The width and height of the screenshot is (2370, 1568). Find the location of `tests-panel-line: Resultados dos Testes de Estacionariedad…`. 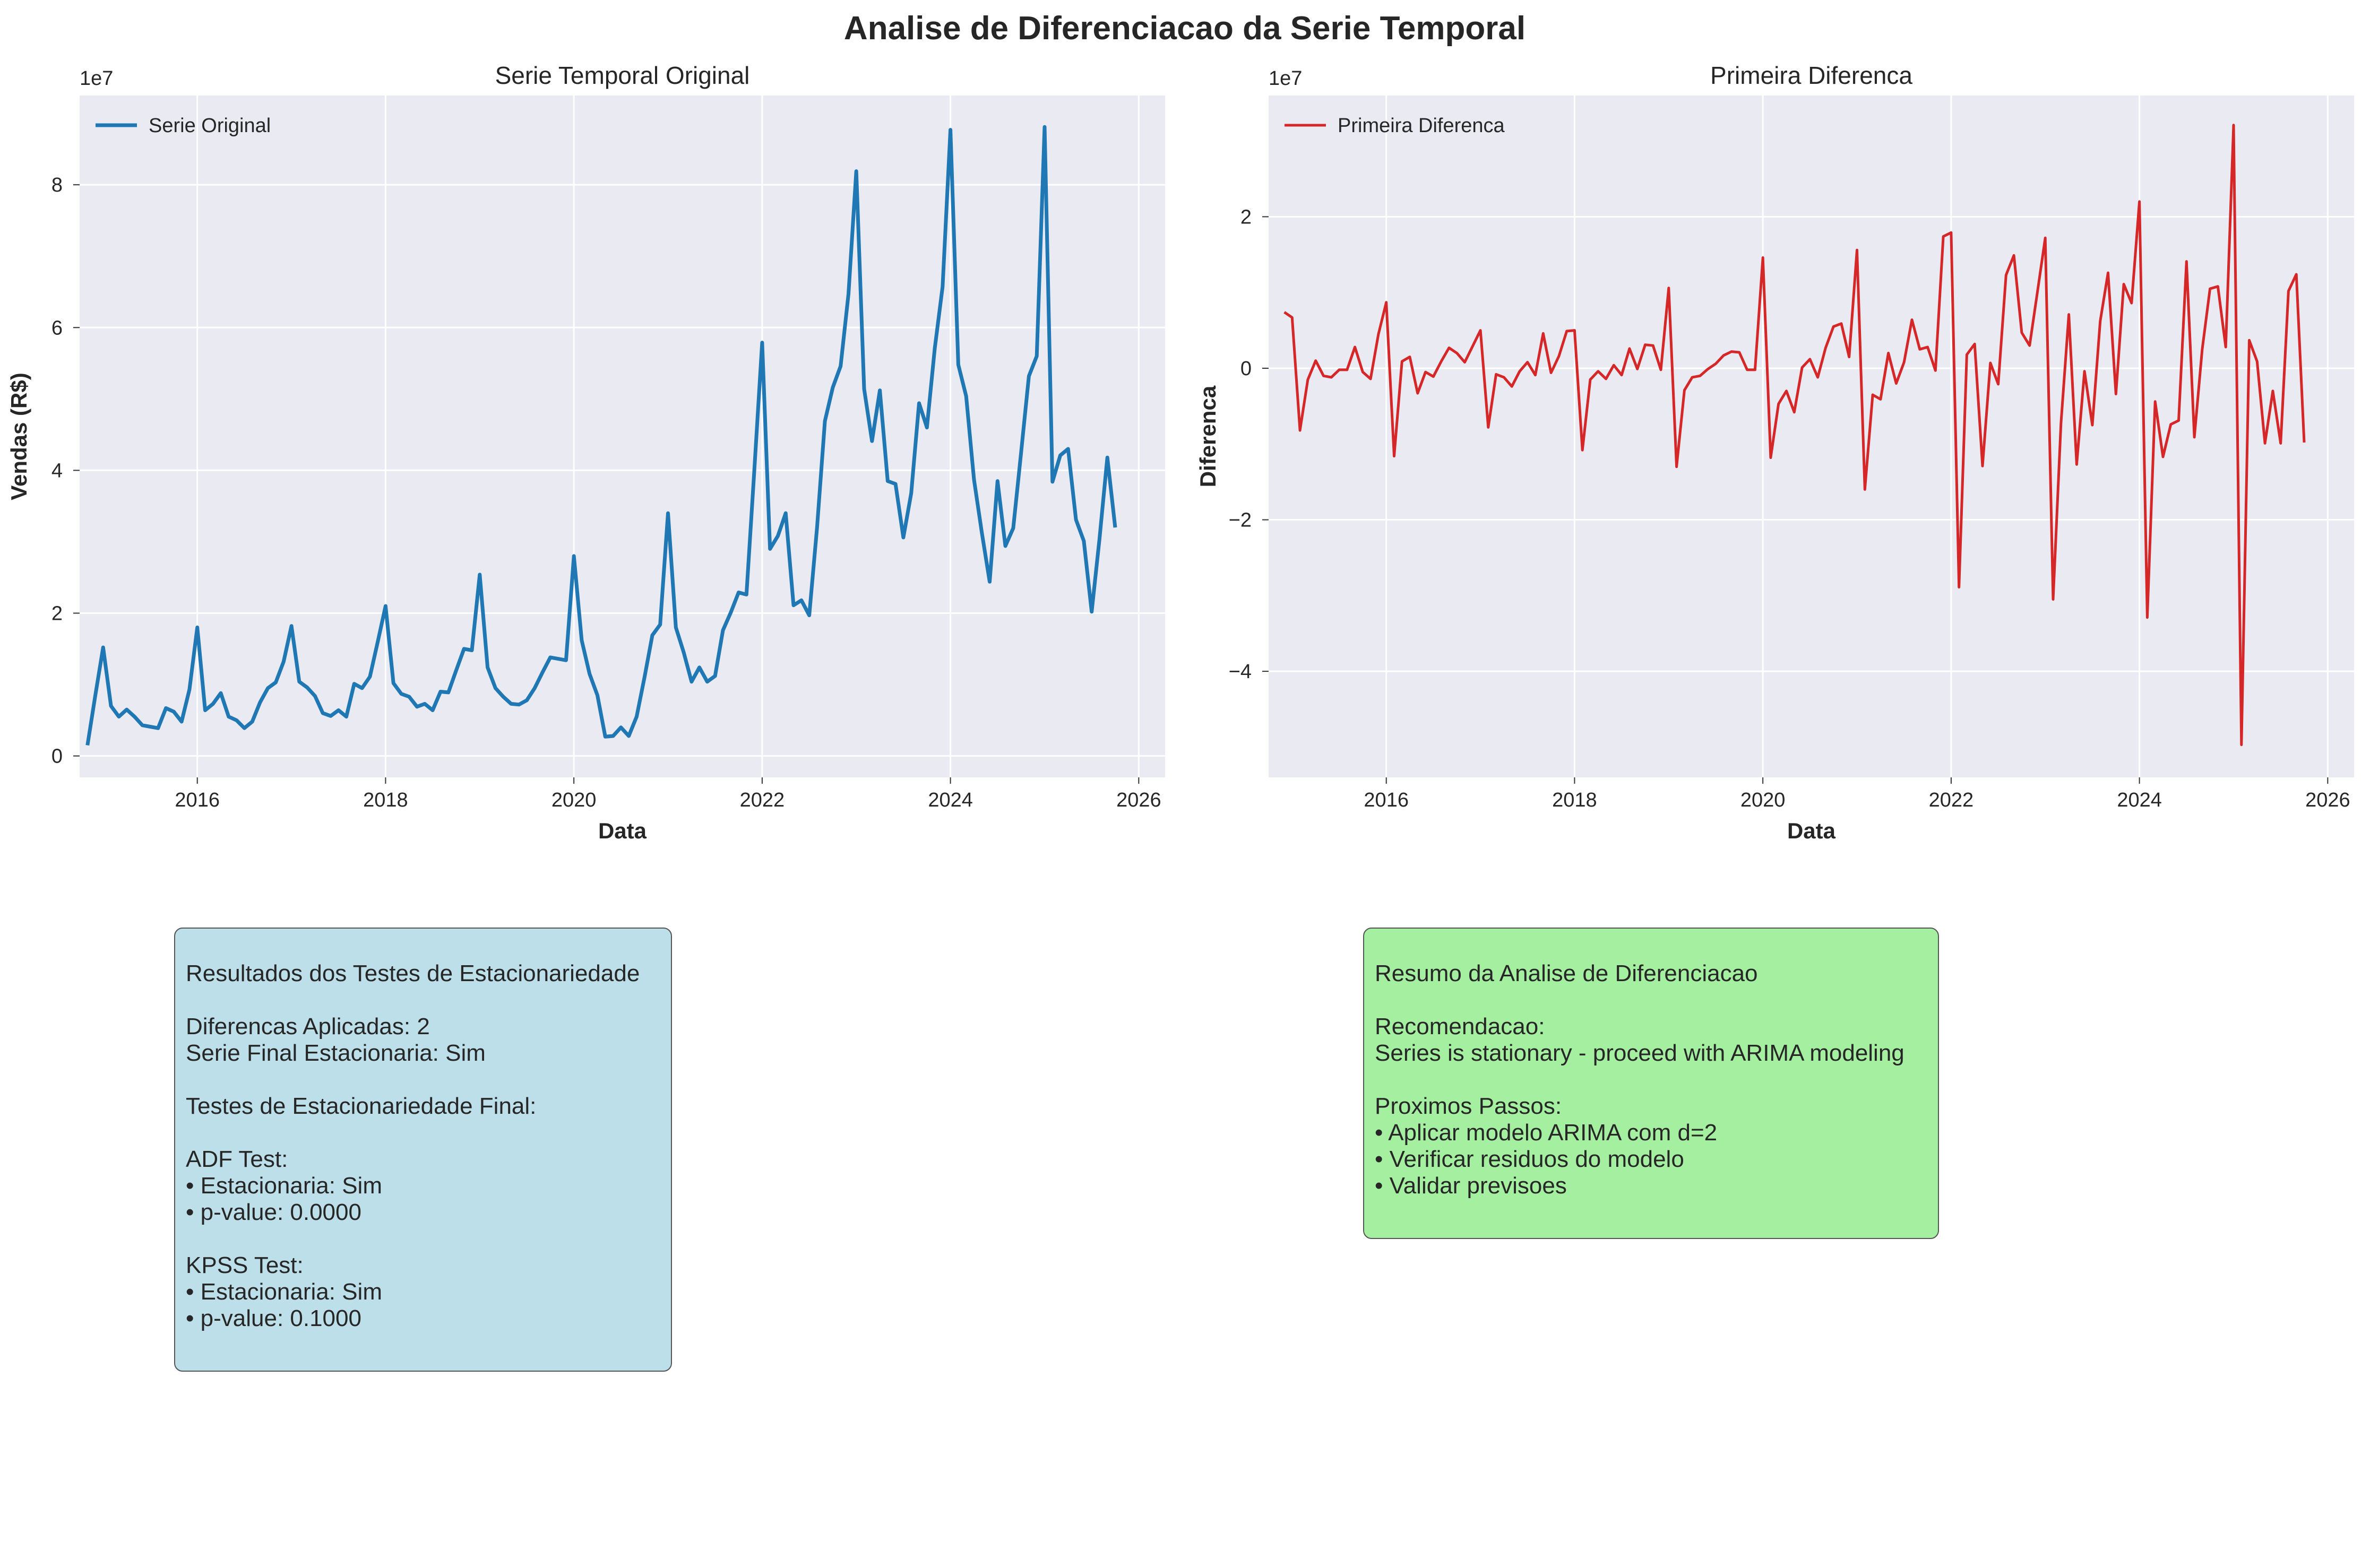

tests-panel-line: Resultados dos Testes de Estacionariedad… is located at coordinates (413, 973).